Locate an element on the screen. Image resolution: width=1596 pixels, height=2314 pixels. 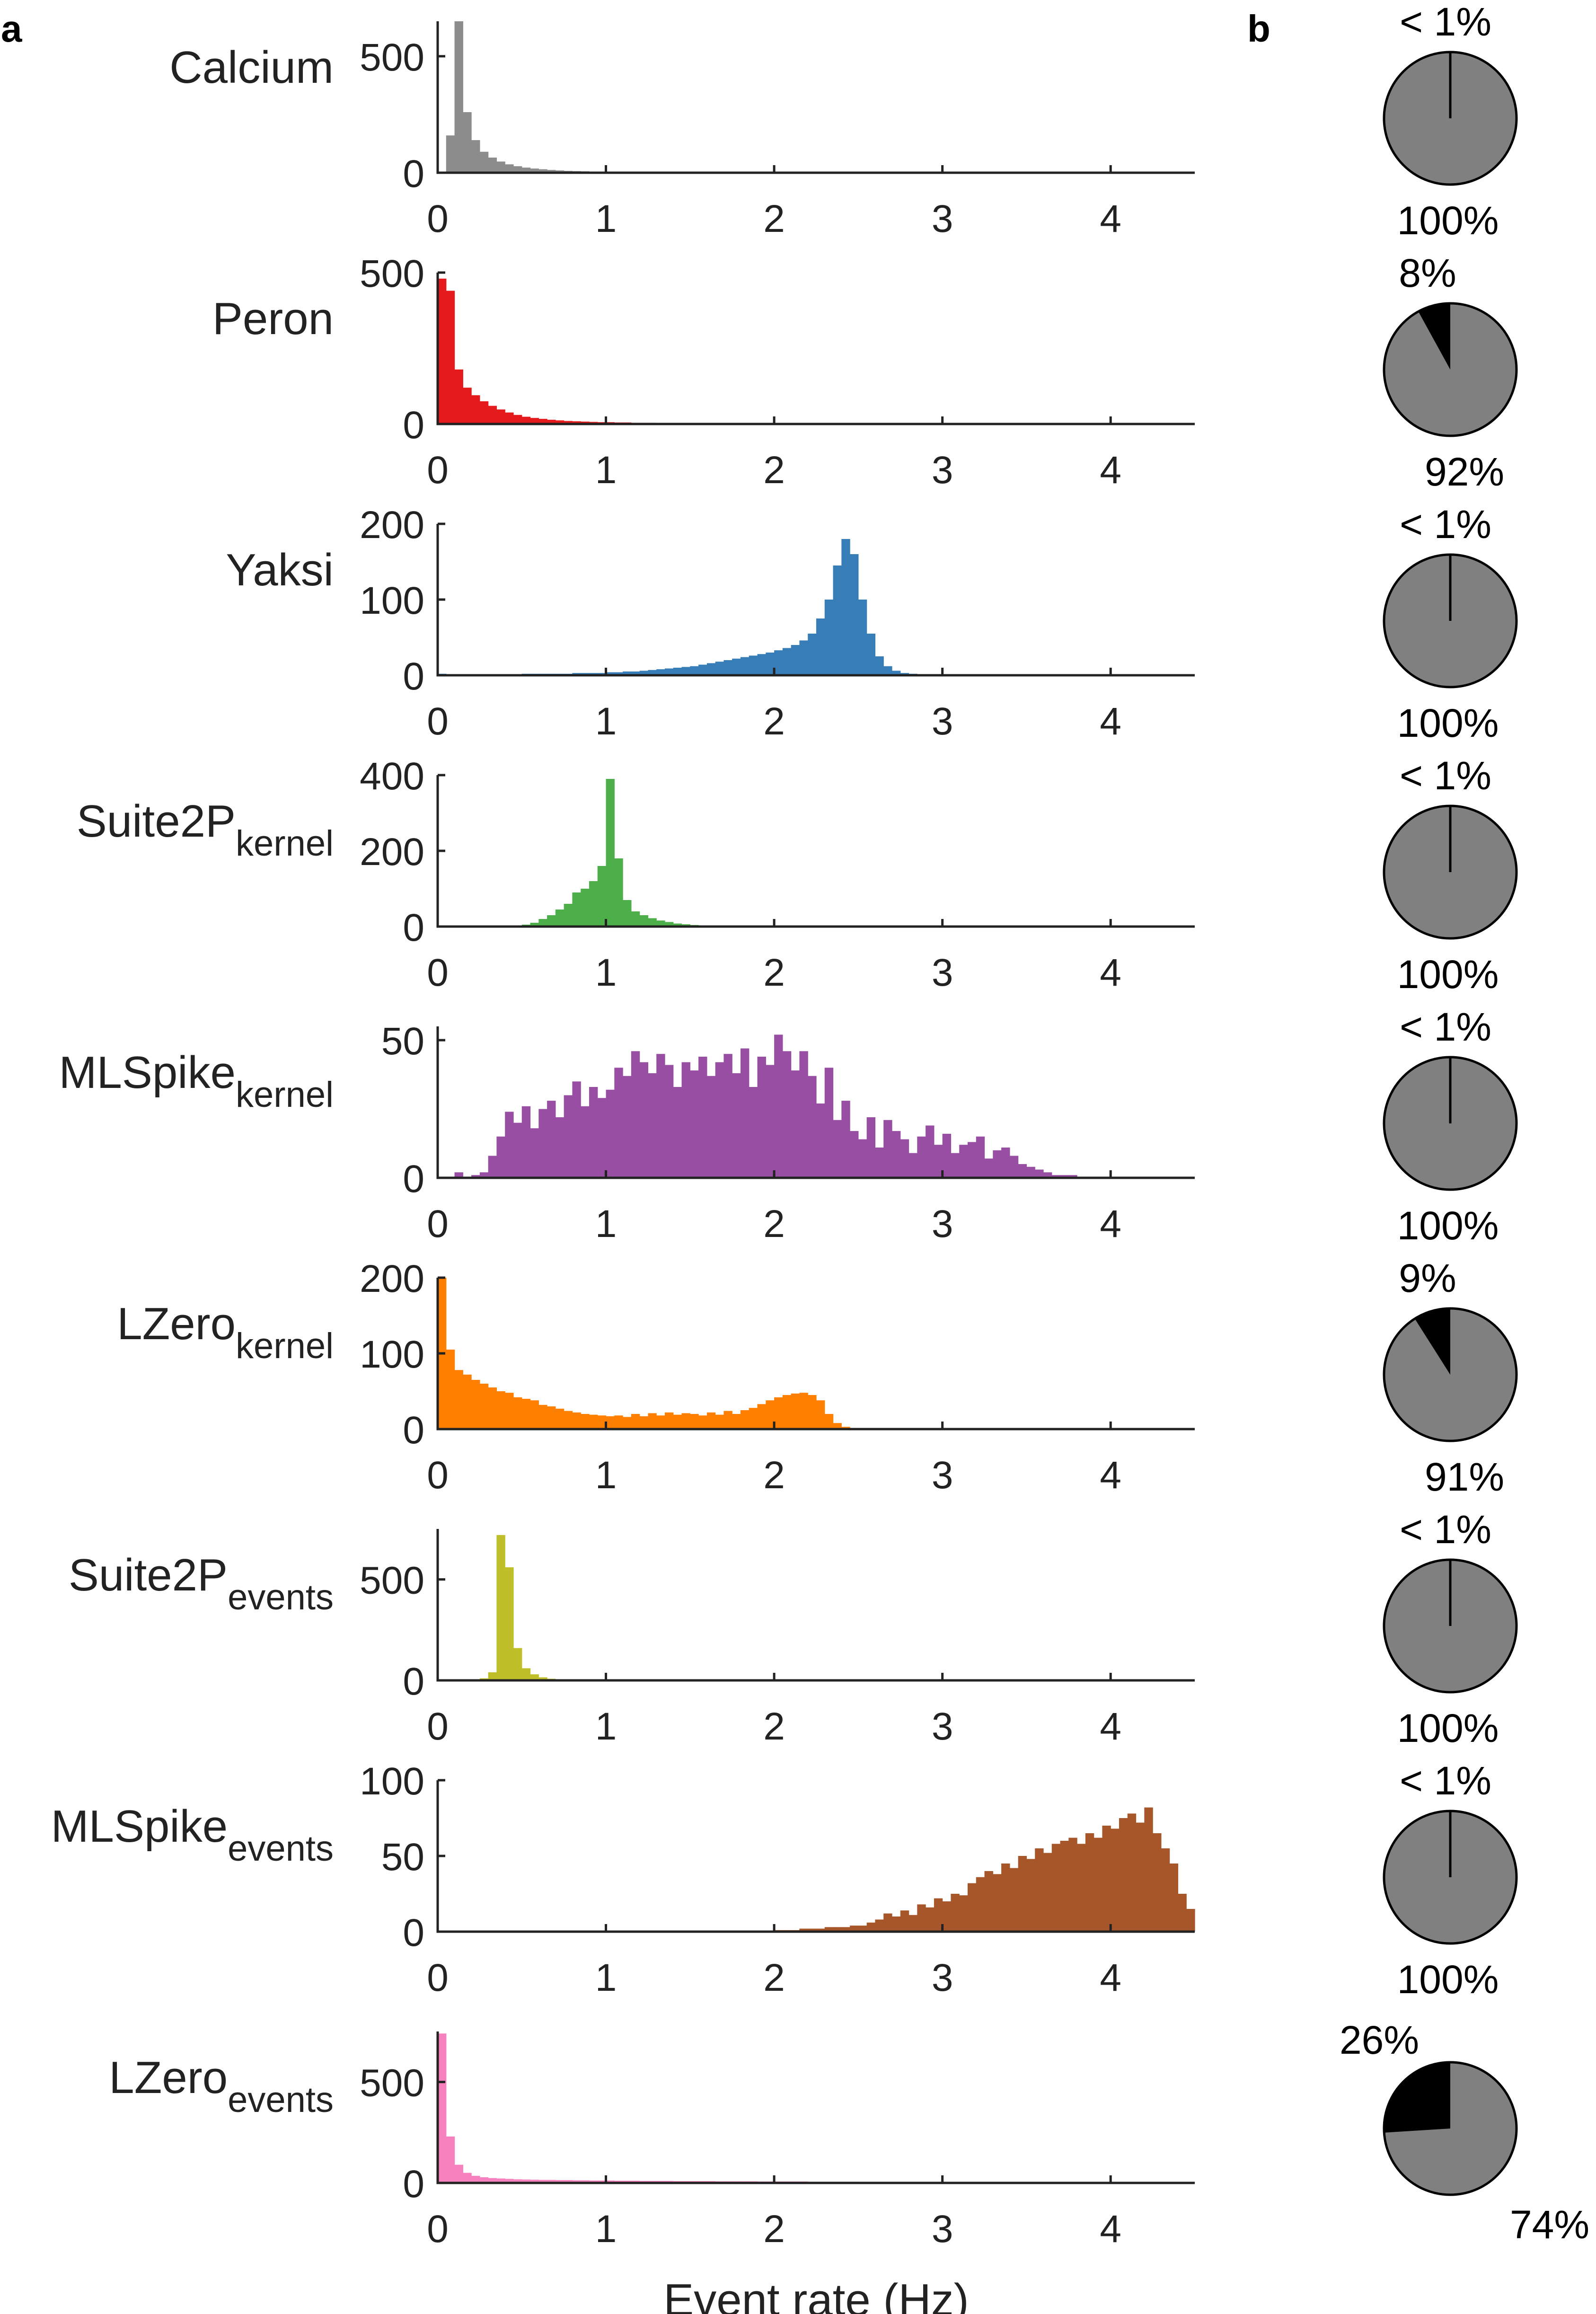
pie-2: 8% 92% is located at coordinates (1450, 372).